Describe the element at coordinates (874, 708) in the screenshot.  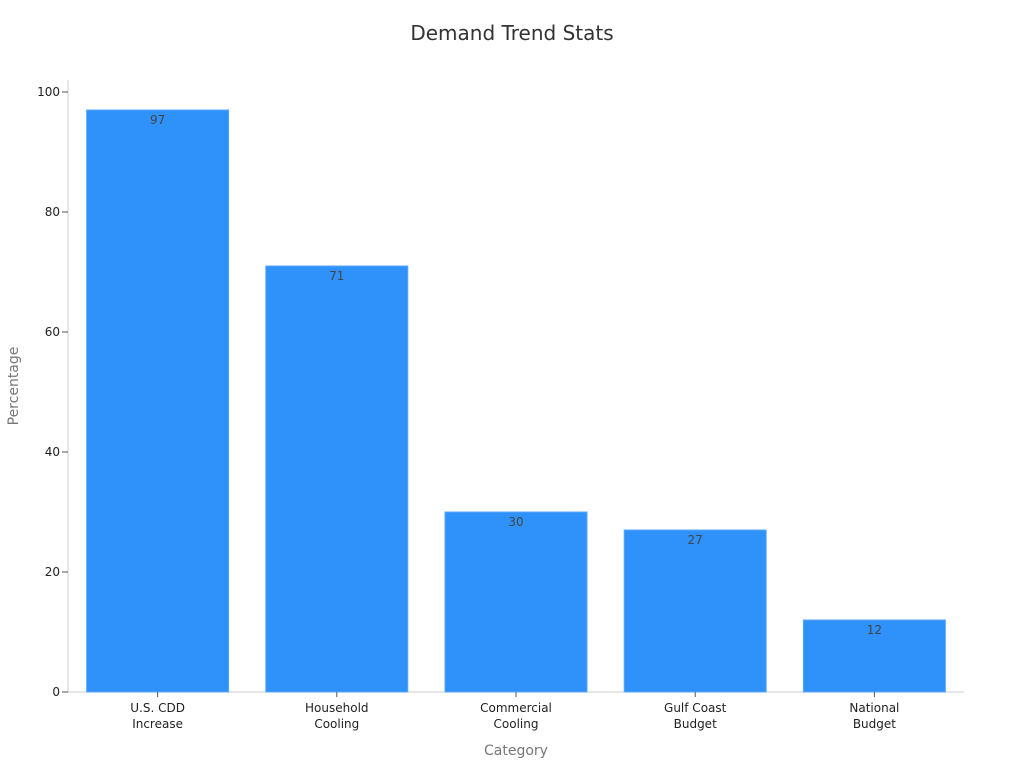
I see `x-tick-label: National` at that location.